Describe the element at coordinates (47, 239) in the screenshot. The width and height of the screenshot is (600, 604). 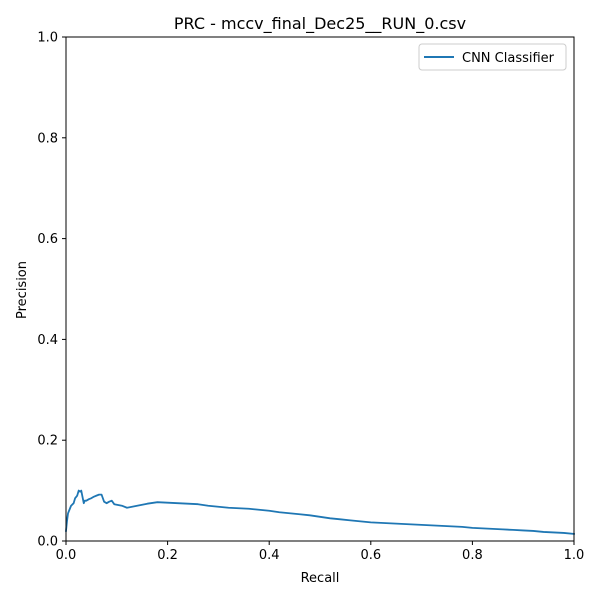
I see `y-tick-label: 0.6` at that location.